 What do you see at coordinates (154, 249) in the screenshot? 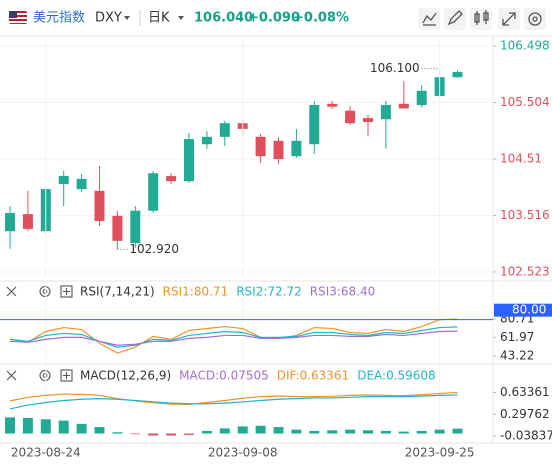
I see `annotation: 102.920` at bounding box center [154, 249].